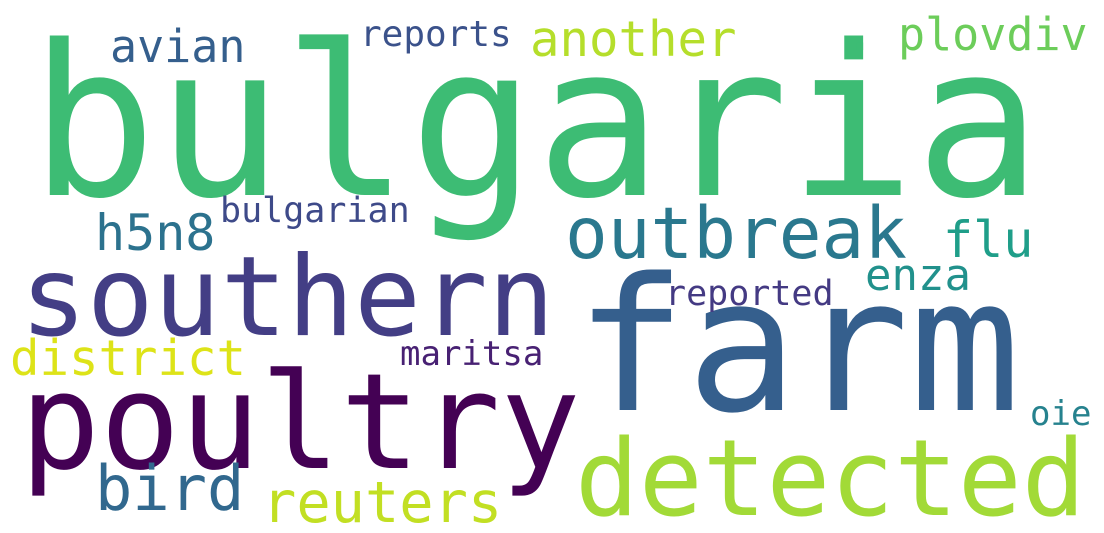 The height and width of the screenshot is (533, 1104). Describe the element at coordinates (988, 240) in the screenshot. I see `word: flu` at that location.